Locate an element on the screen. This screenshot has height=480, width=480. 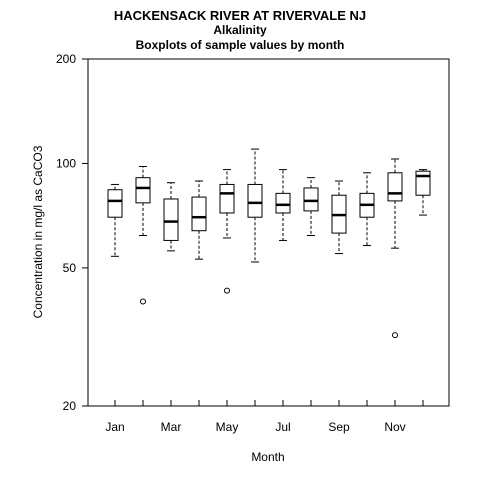
x-axis: Jan Mar May Jul Sep Nov is located at coordinates (264, 417).